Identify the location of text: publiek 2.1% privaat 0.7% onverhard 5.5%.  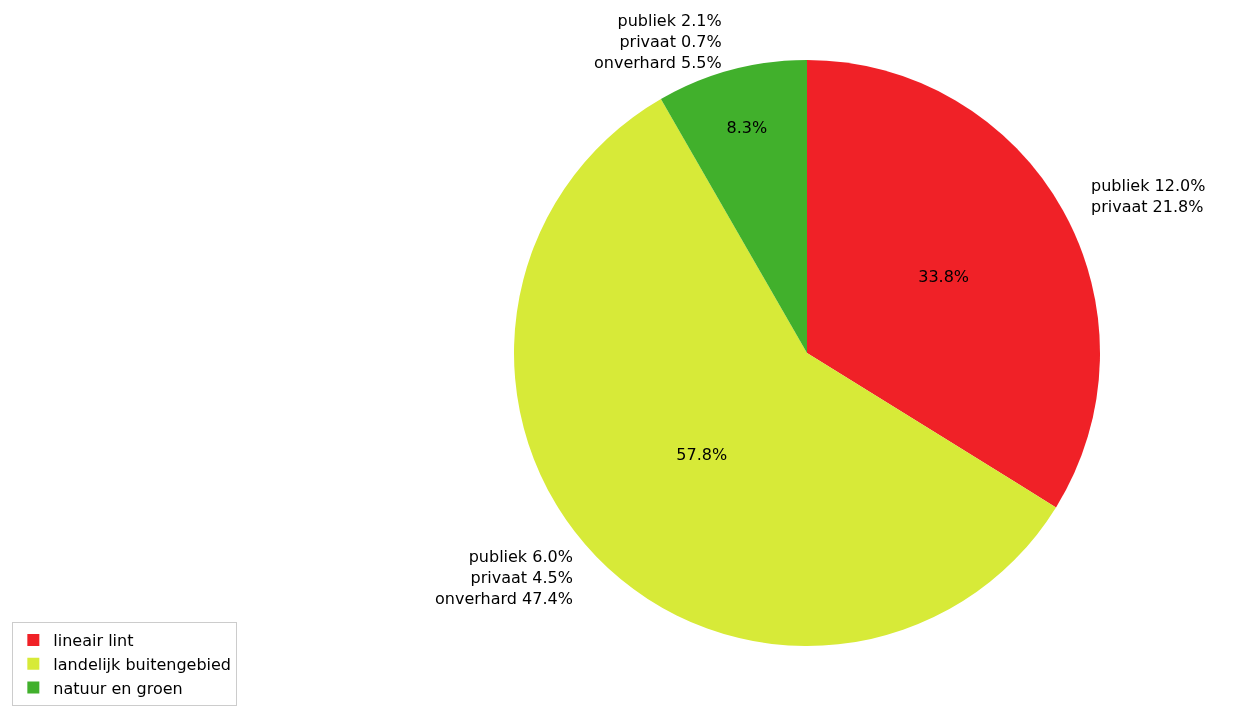
(658, 41).